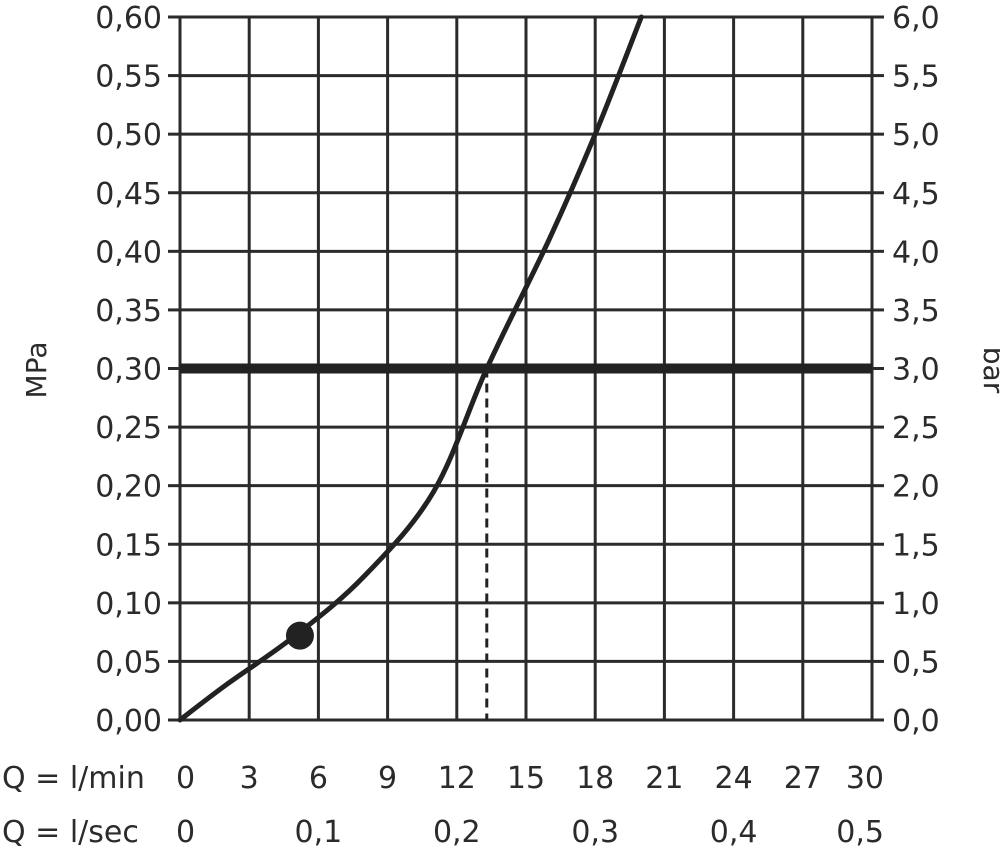 This screenshot has width=1000, height=858. What do you see at coordinates (734, 832) in the screenshot?
I see `x-row-1-tick-label-4: 0,4` at bounding box center [734, 832].